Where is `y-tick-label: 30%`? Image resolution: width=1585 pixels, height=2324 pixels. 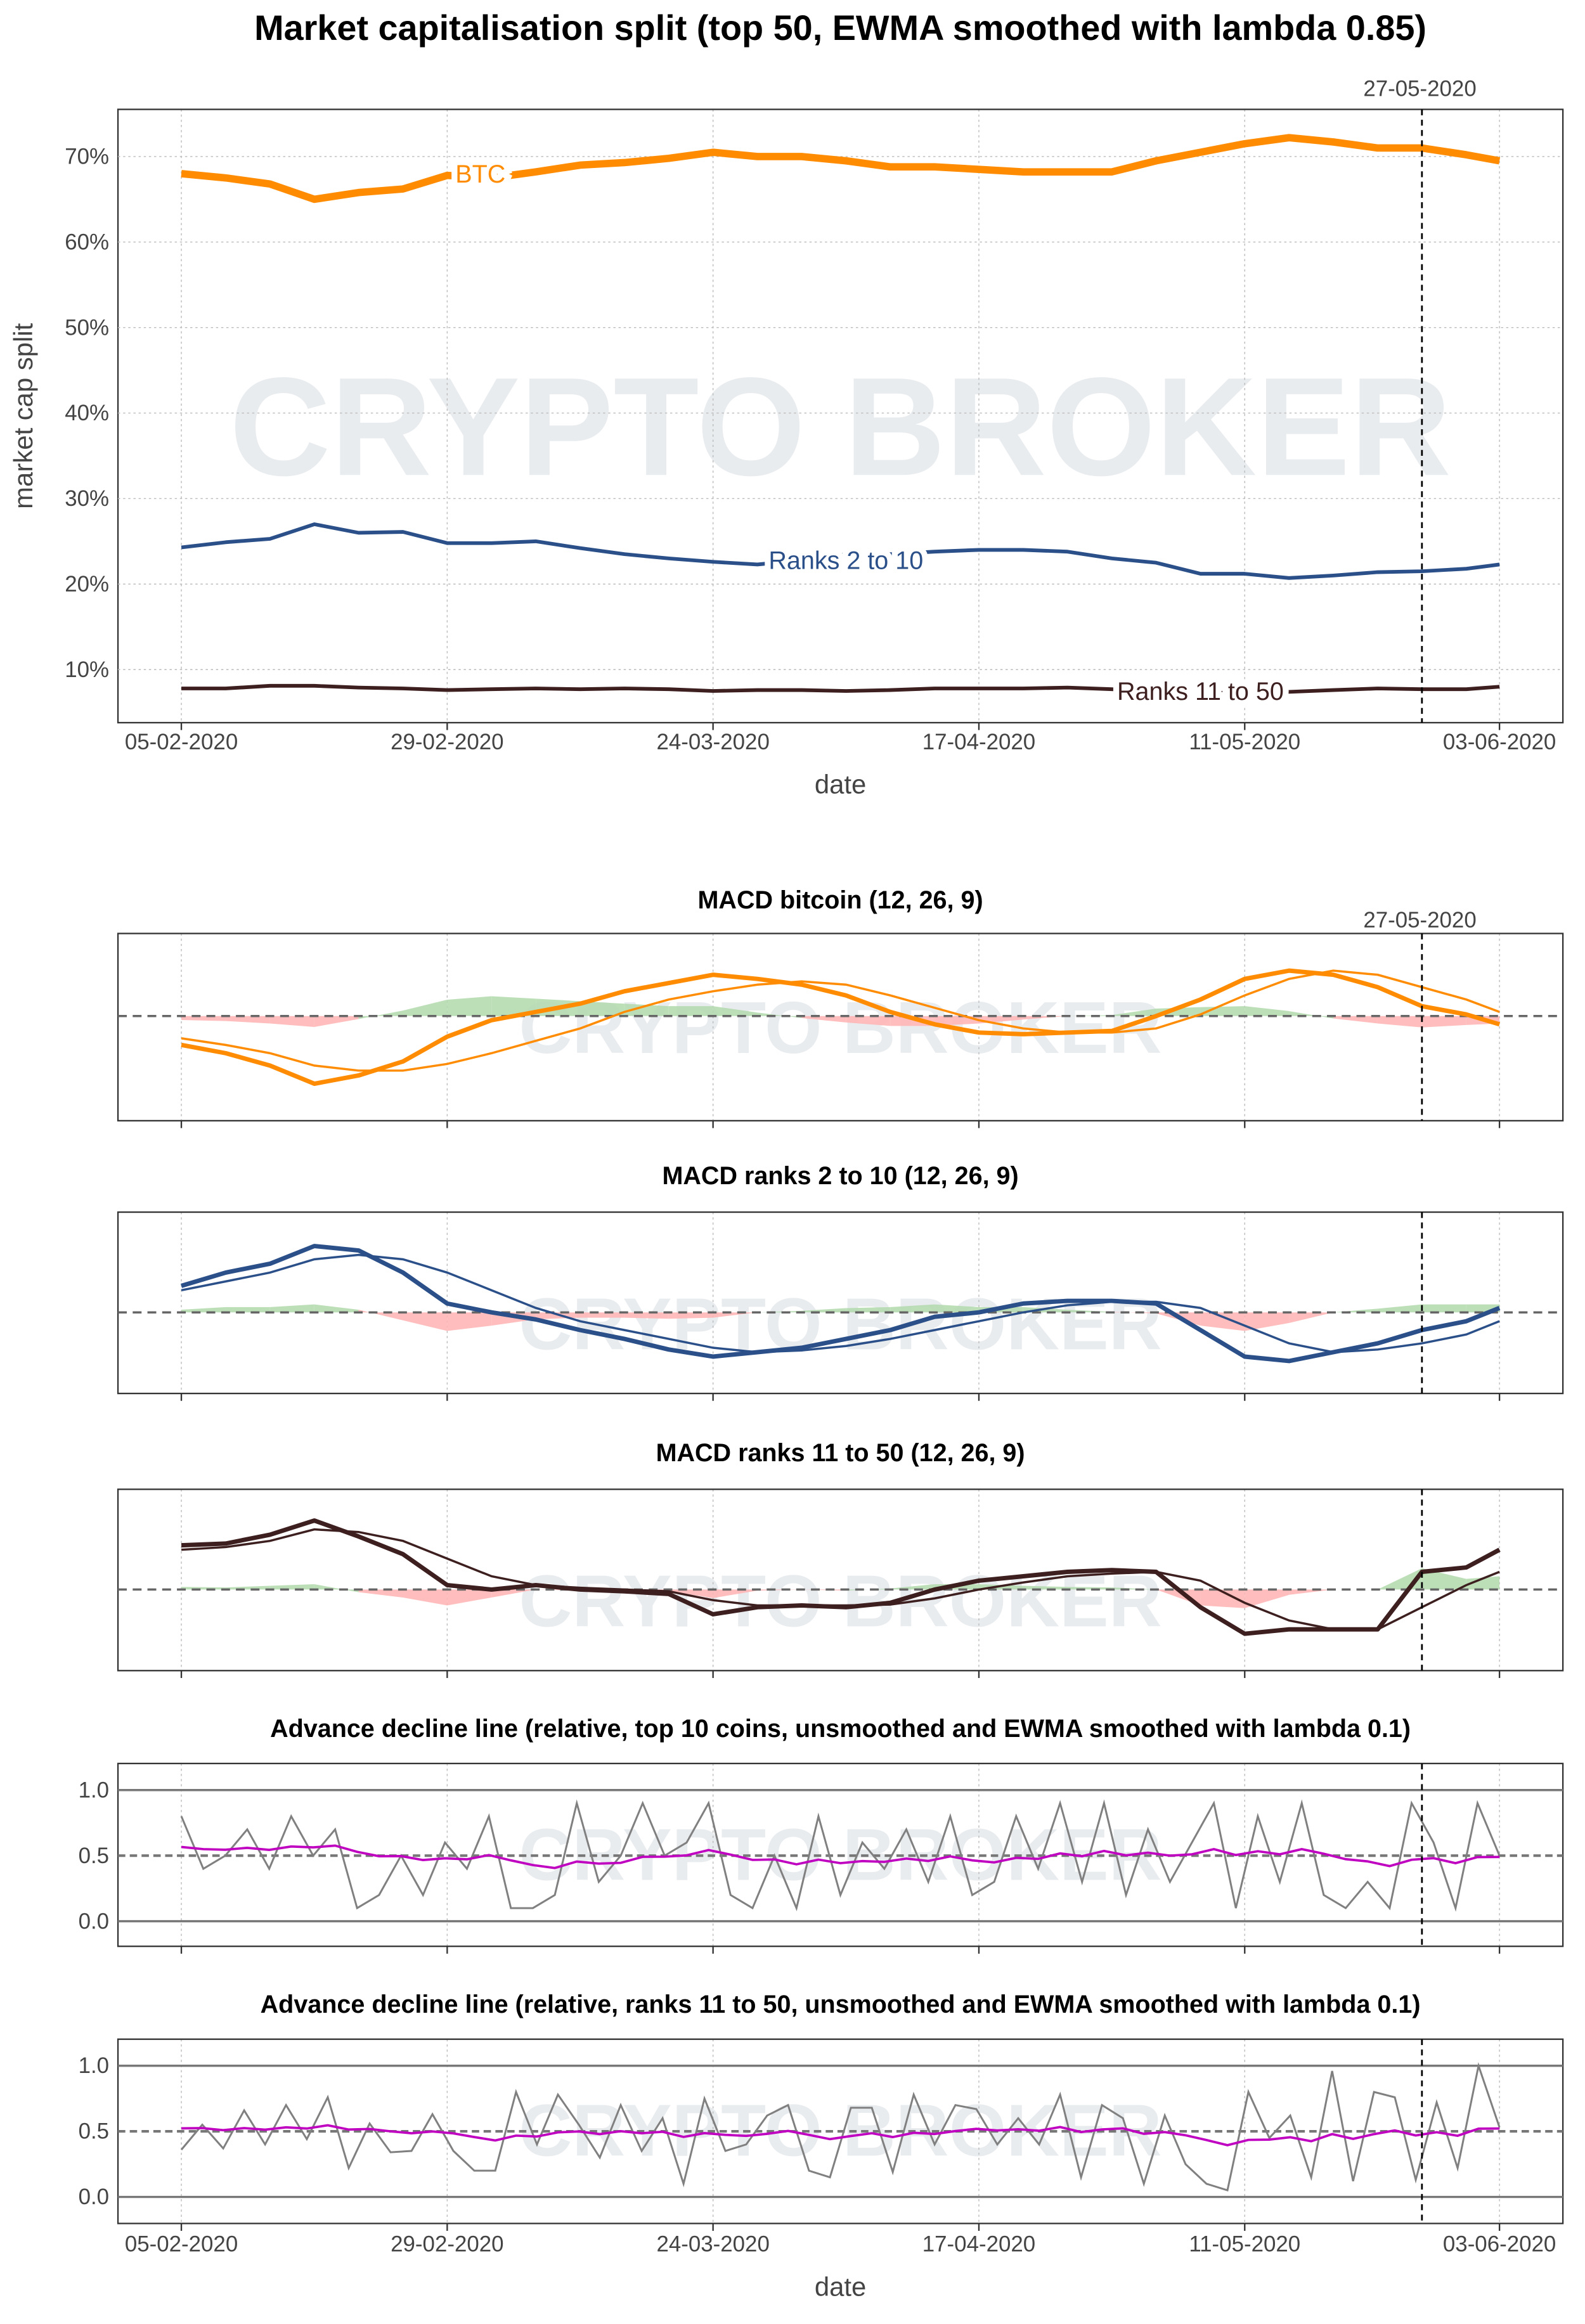 y-tick-label: 30% is located at coordinates (87, 499).